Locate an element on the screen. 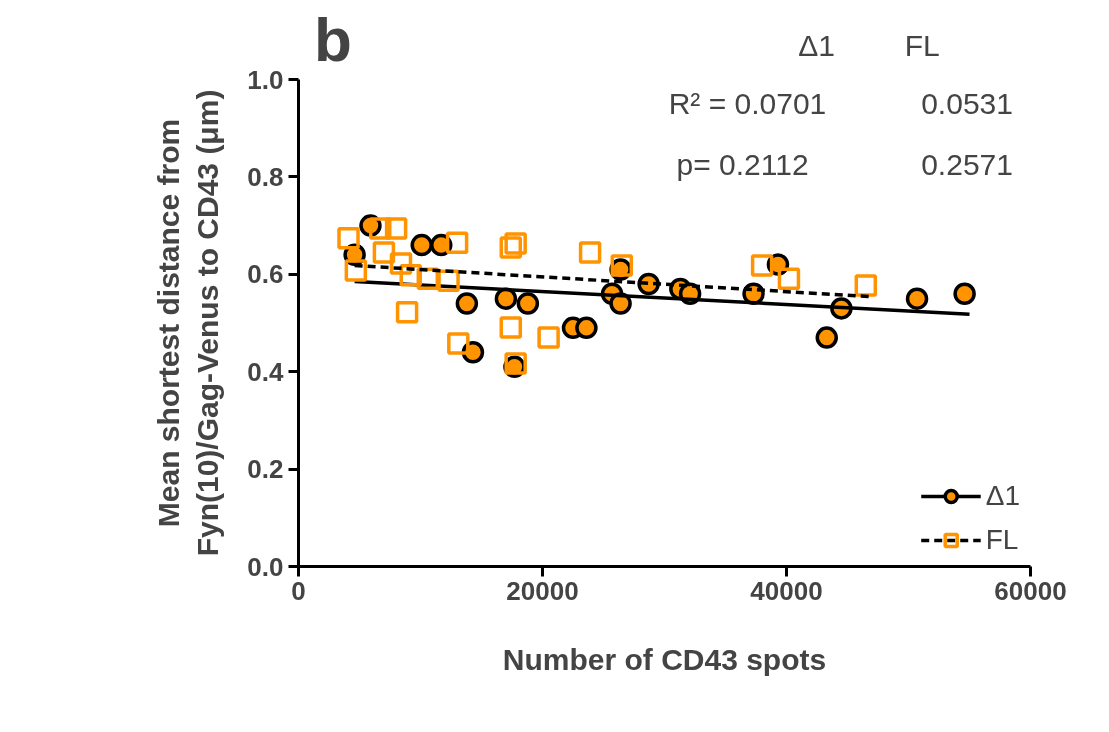  y-tick-label: 0.0 is located at coordinates (265, 566).